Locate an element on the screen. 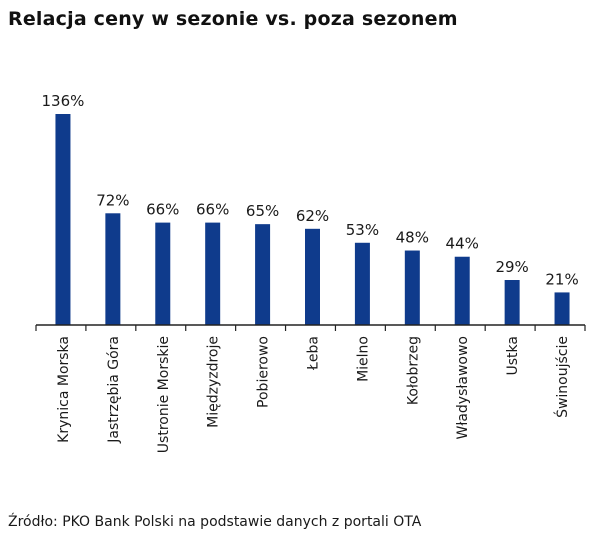 The width and height of the screenshot is (594, 548). bar-value-label: 21% is located at coordinates (561, 279).